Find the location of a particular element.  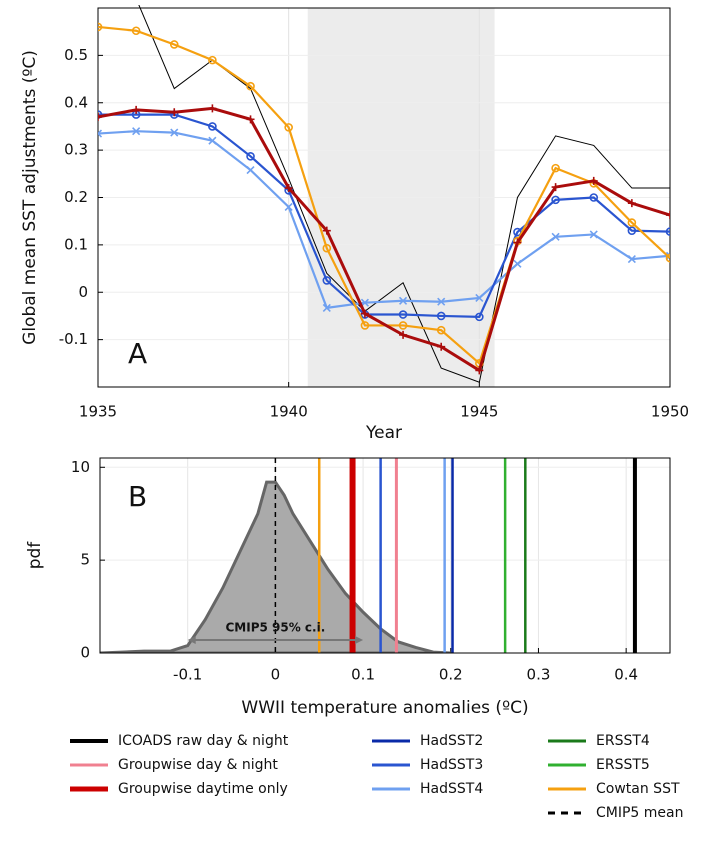

y-tick-label: -0.1 is located at coordinates (73, 339).